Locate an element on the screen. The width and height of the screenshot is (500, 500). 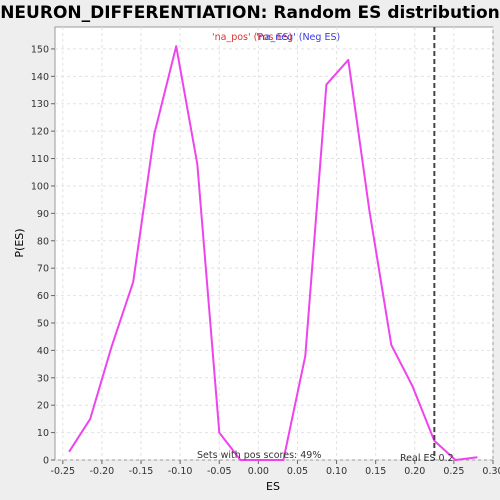
x-tick-label: -0.10 is located at coordinates (180, 471).